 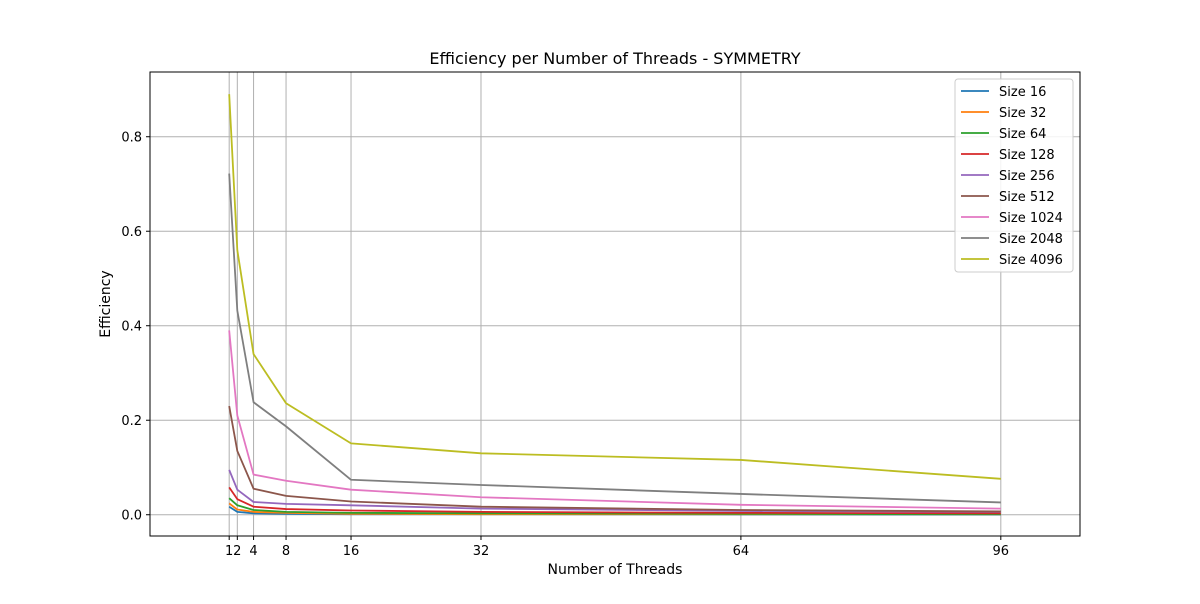 What do you see at coordinates (286, 551) in the screenshot?
I see `x-tick-label: 8` at bounding box center [286, 551].